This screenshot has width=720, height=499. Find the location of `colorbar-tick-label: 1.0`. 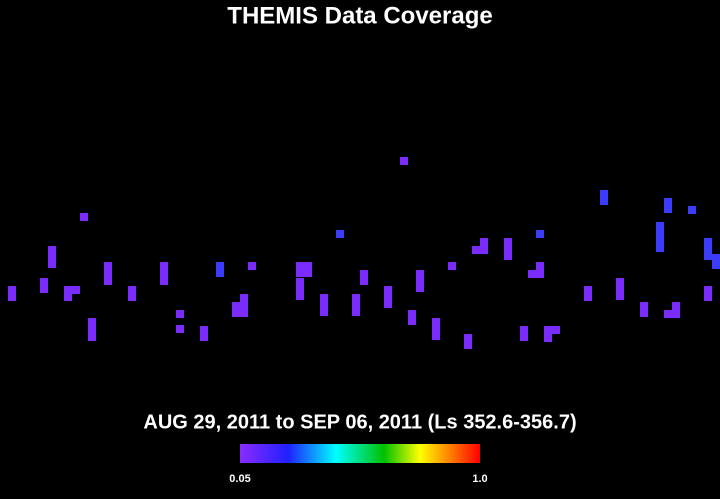

colorbar-tick-label: 1.0 is located at coordinates (479, 479).